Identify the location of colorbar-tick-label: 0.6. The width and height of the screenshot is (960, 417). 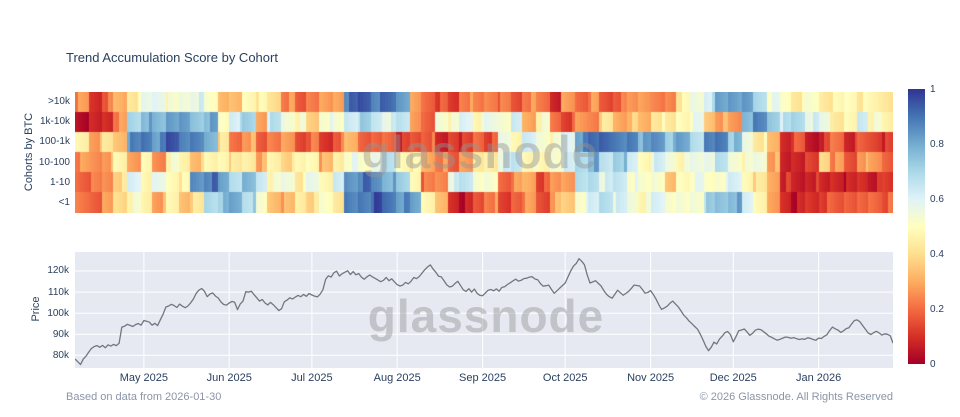
(937, 199).